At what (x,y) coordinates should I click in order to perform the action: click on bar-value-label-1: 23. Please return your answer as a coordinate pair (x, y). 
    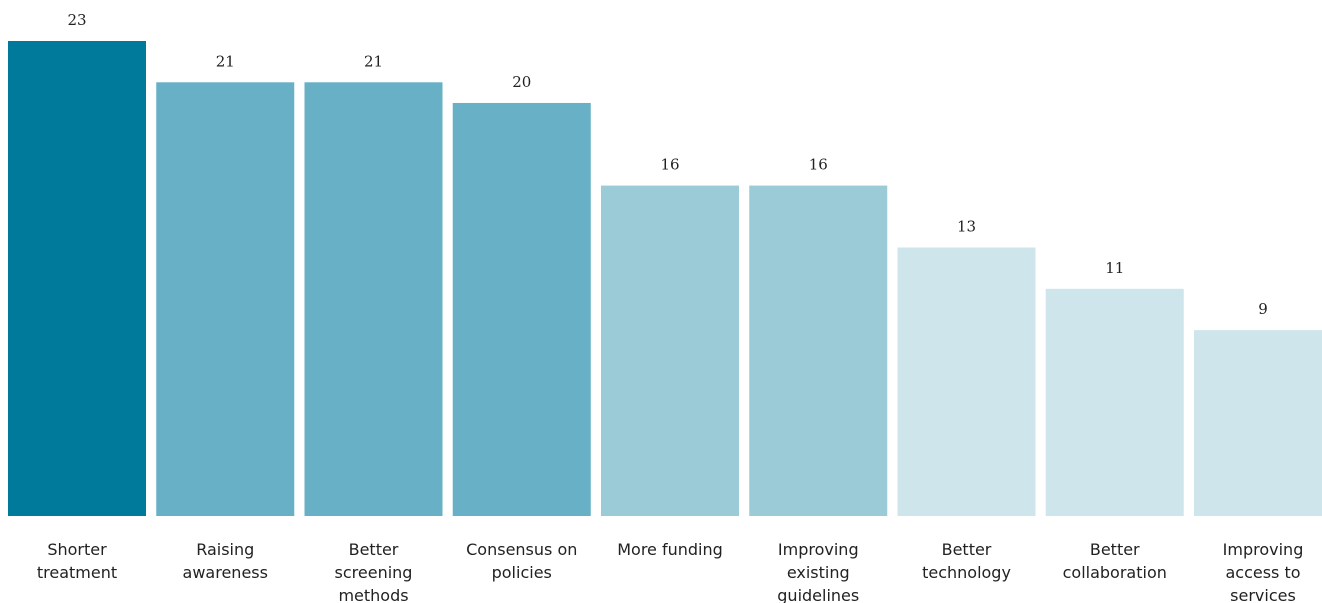
    Looking at the image, I should click on (76, 20).